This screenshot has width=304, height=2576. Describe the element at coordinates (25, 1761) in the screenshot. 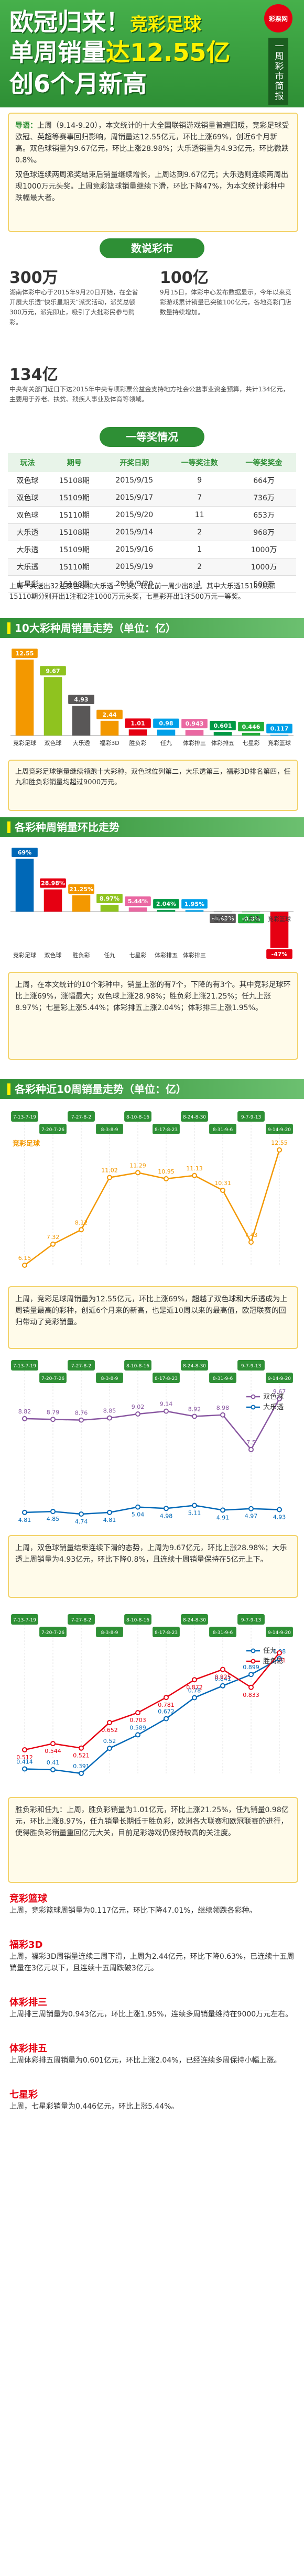

I see `value-label: 0.414` at that location.